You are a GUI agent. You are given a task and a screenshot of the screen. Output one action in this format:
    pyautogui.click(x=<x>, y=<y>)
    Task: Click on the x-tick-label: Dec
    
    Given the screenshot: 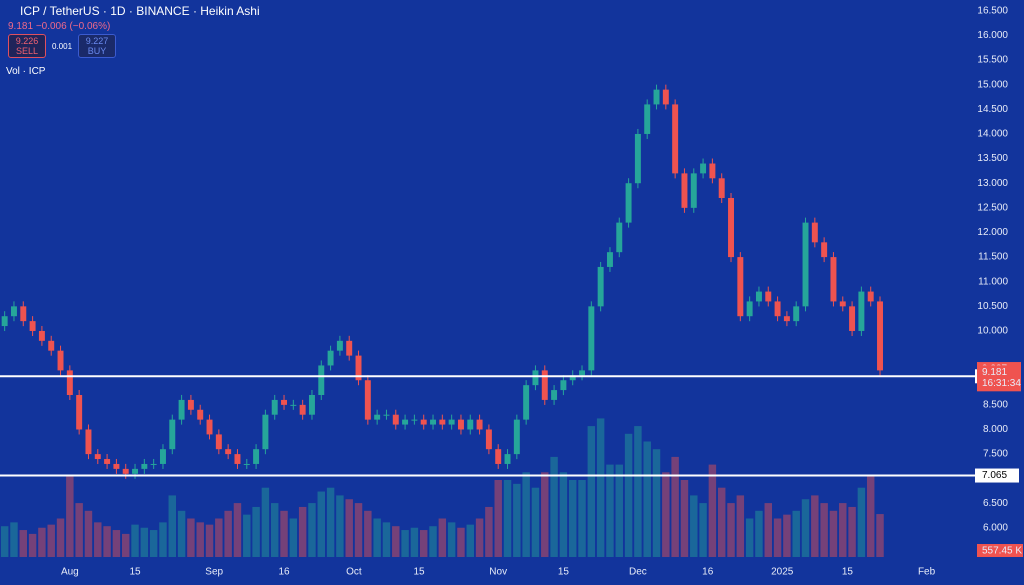 What is the action you would take?
    pyautogui.click(x=638, y=572)
    